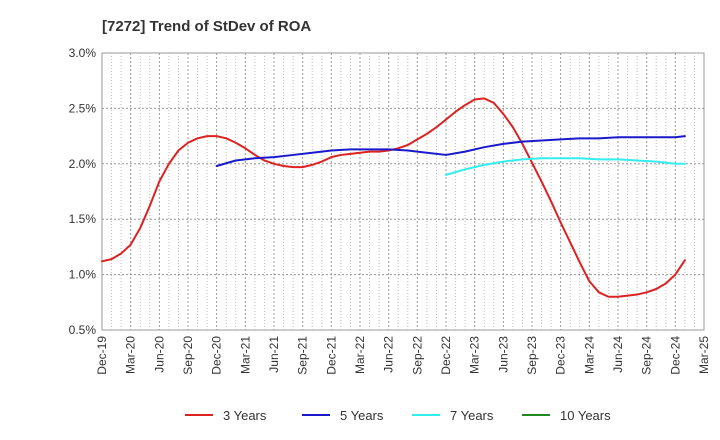  Describe the element at coordinates (675, 355) in the screenshot. I see `x-tick-label: Dec-24` at that location.